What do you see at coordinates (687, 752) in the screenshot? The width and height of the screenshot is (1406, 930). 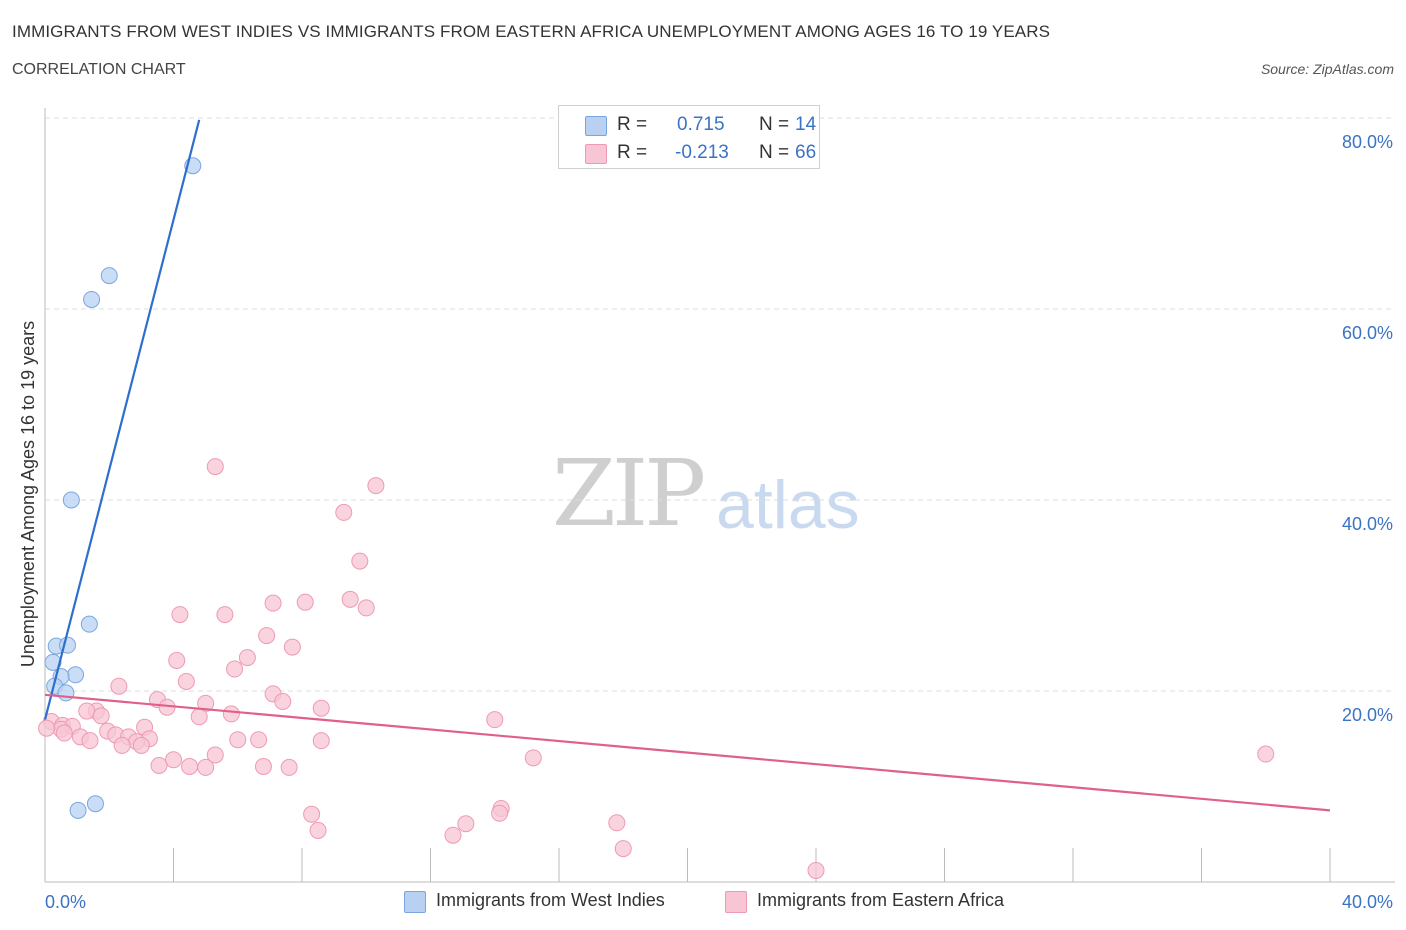 I see `eastern-africa-trend-line` at bounding box center [687, 752].